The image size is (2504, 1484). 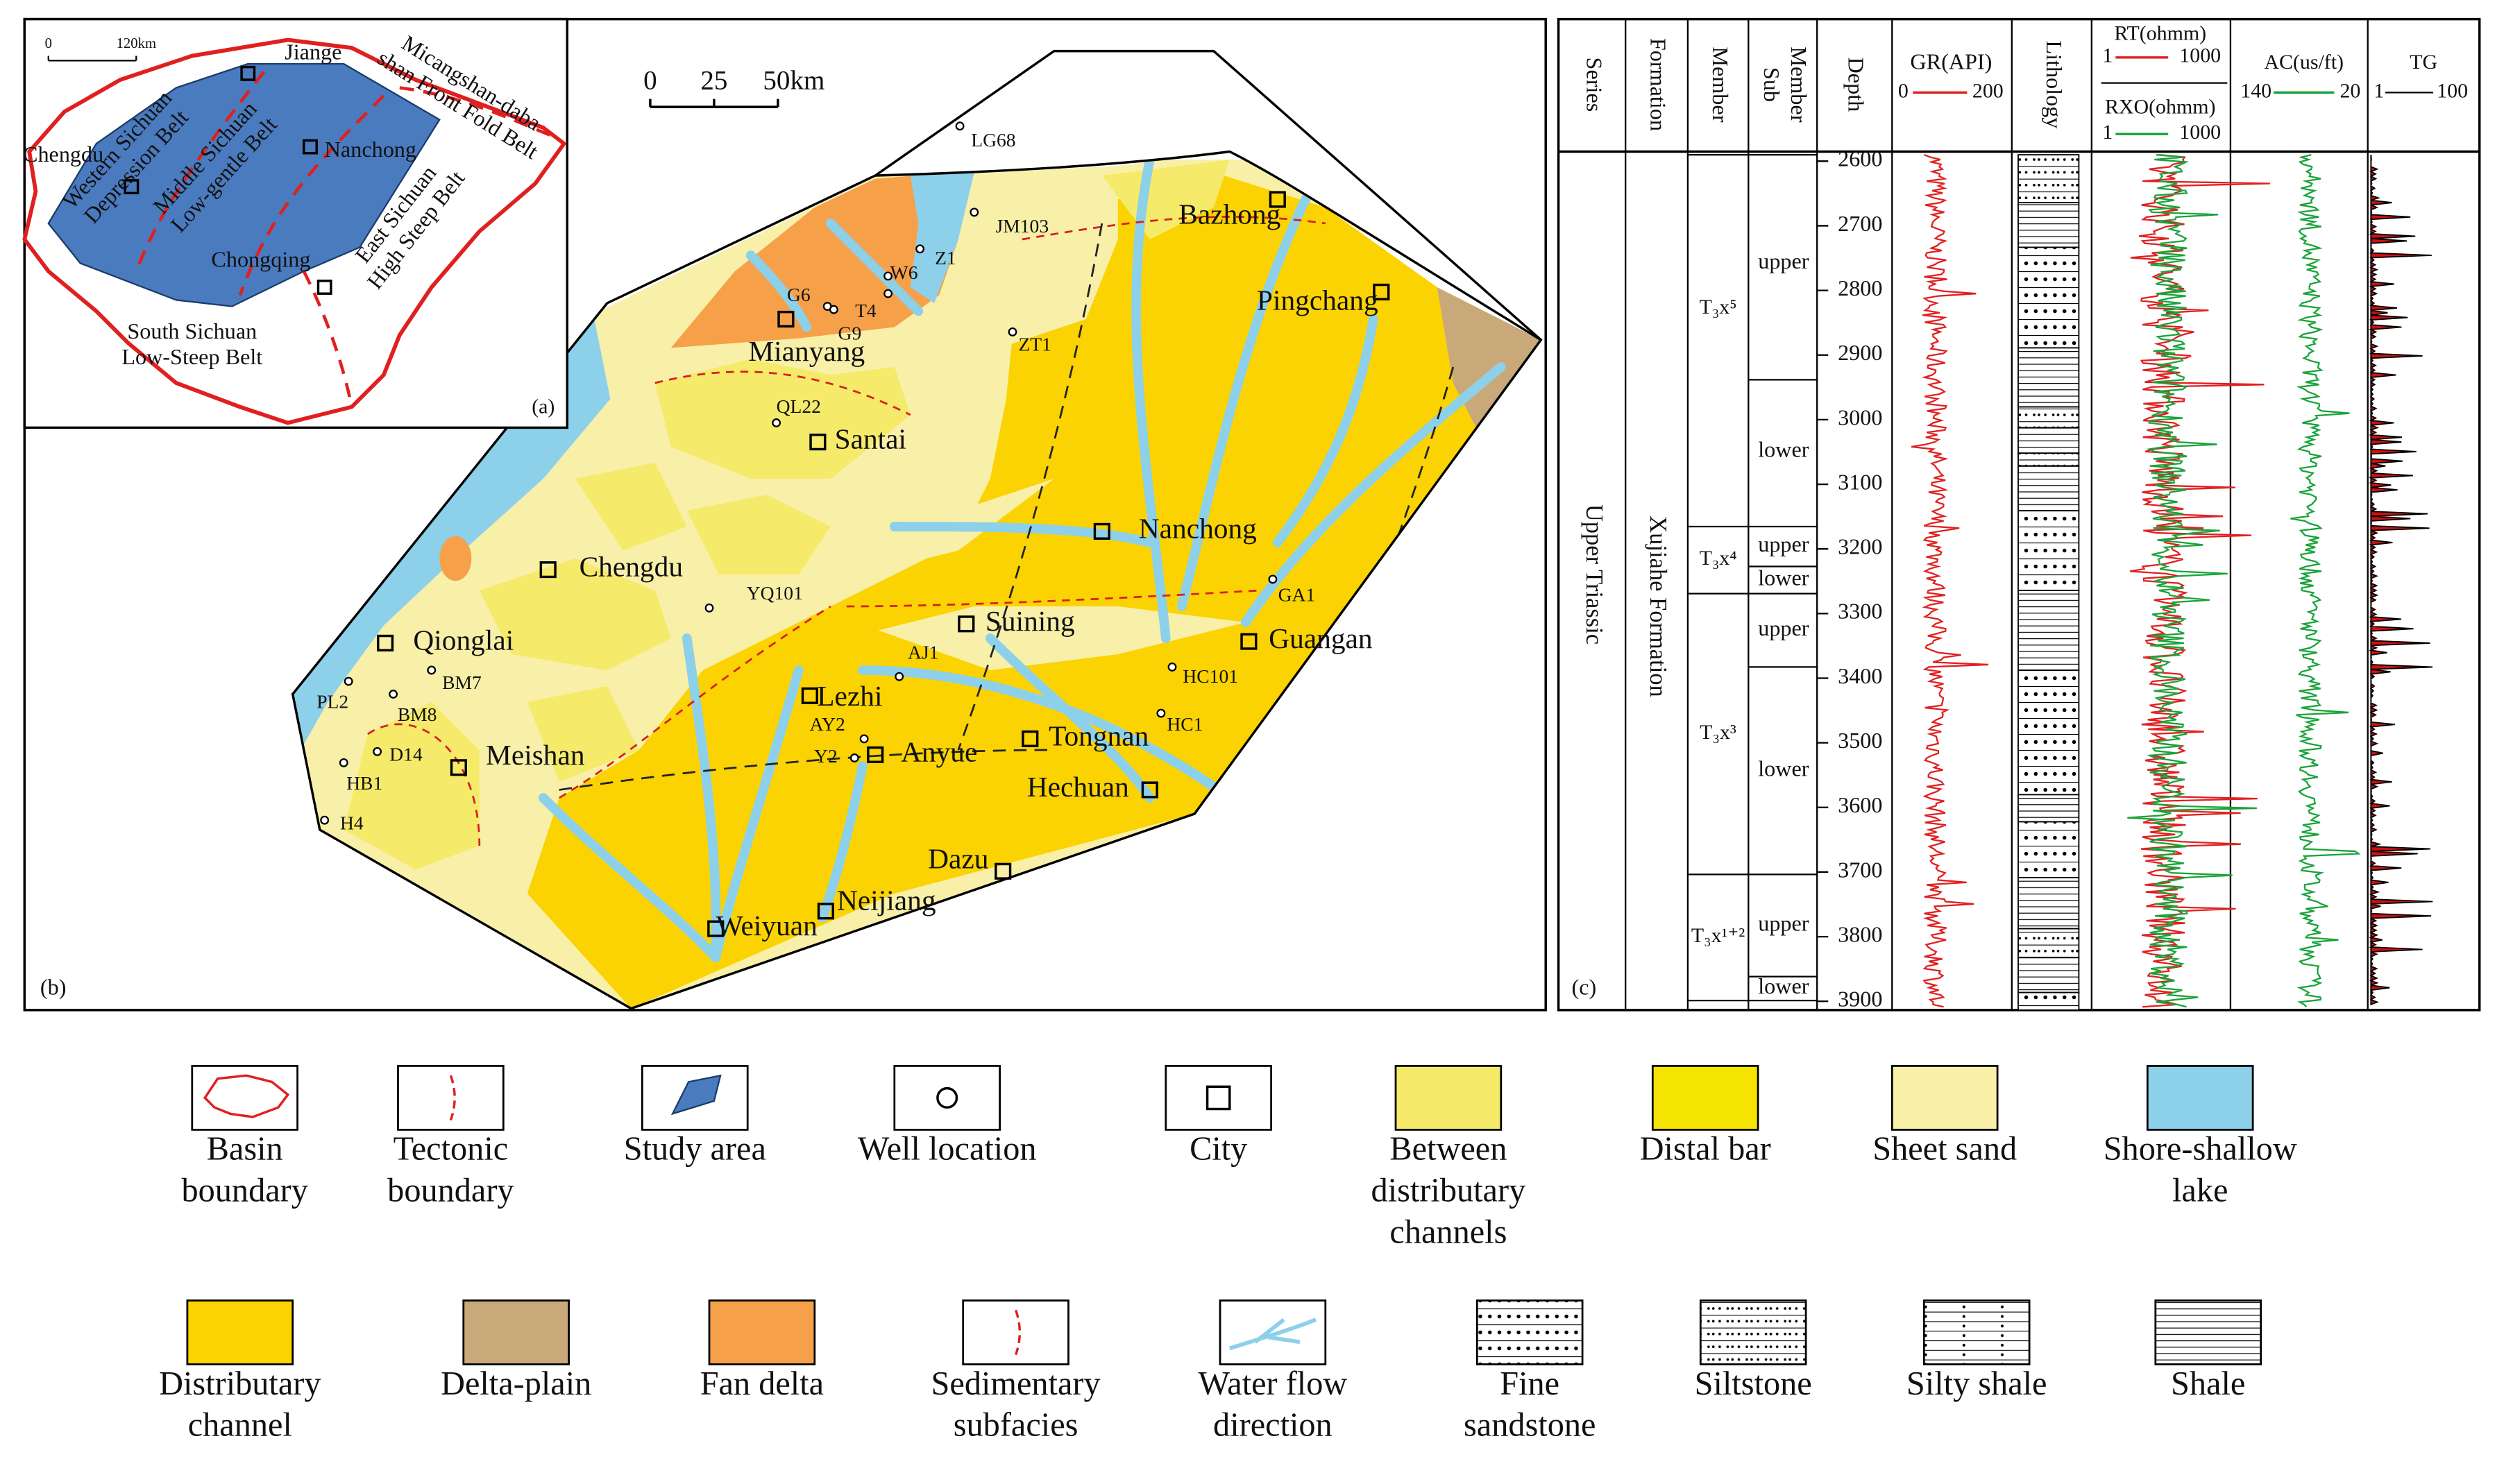 I want to click on city-label: Meishan, so click(x=535, y=755).